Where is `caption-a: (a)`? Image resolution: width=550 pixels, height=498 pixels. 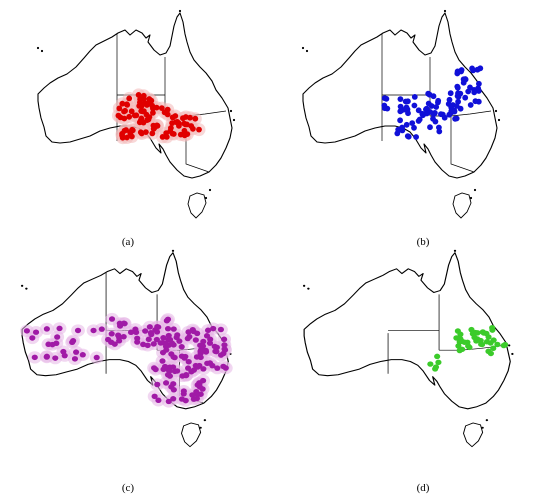
caption-a: (a) is located at coordinates (128, 242).